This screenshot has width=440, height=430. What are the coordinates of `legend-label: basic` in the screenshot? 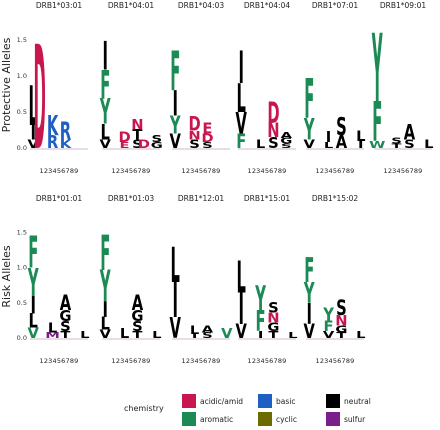 It's located at (286, 401).